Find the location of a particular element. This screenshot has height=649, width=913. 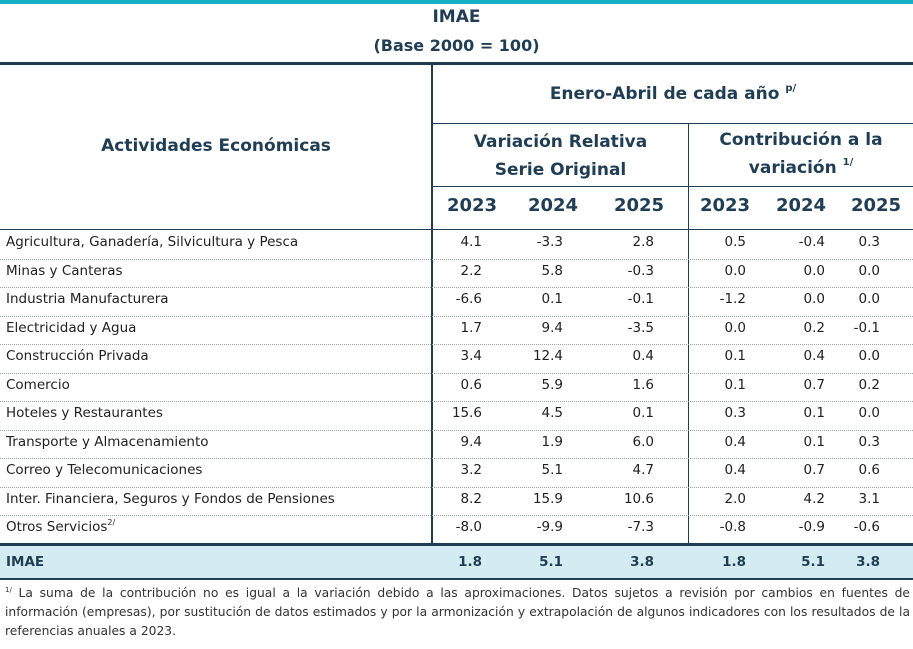

table-cell: -0.4 is located at coordinates (811, 242).